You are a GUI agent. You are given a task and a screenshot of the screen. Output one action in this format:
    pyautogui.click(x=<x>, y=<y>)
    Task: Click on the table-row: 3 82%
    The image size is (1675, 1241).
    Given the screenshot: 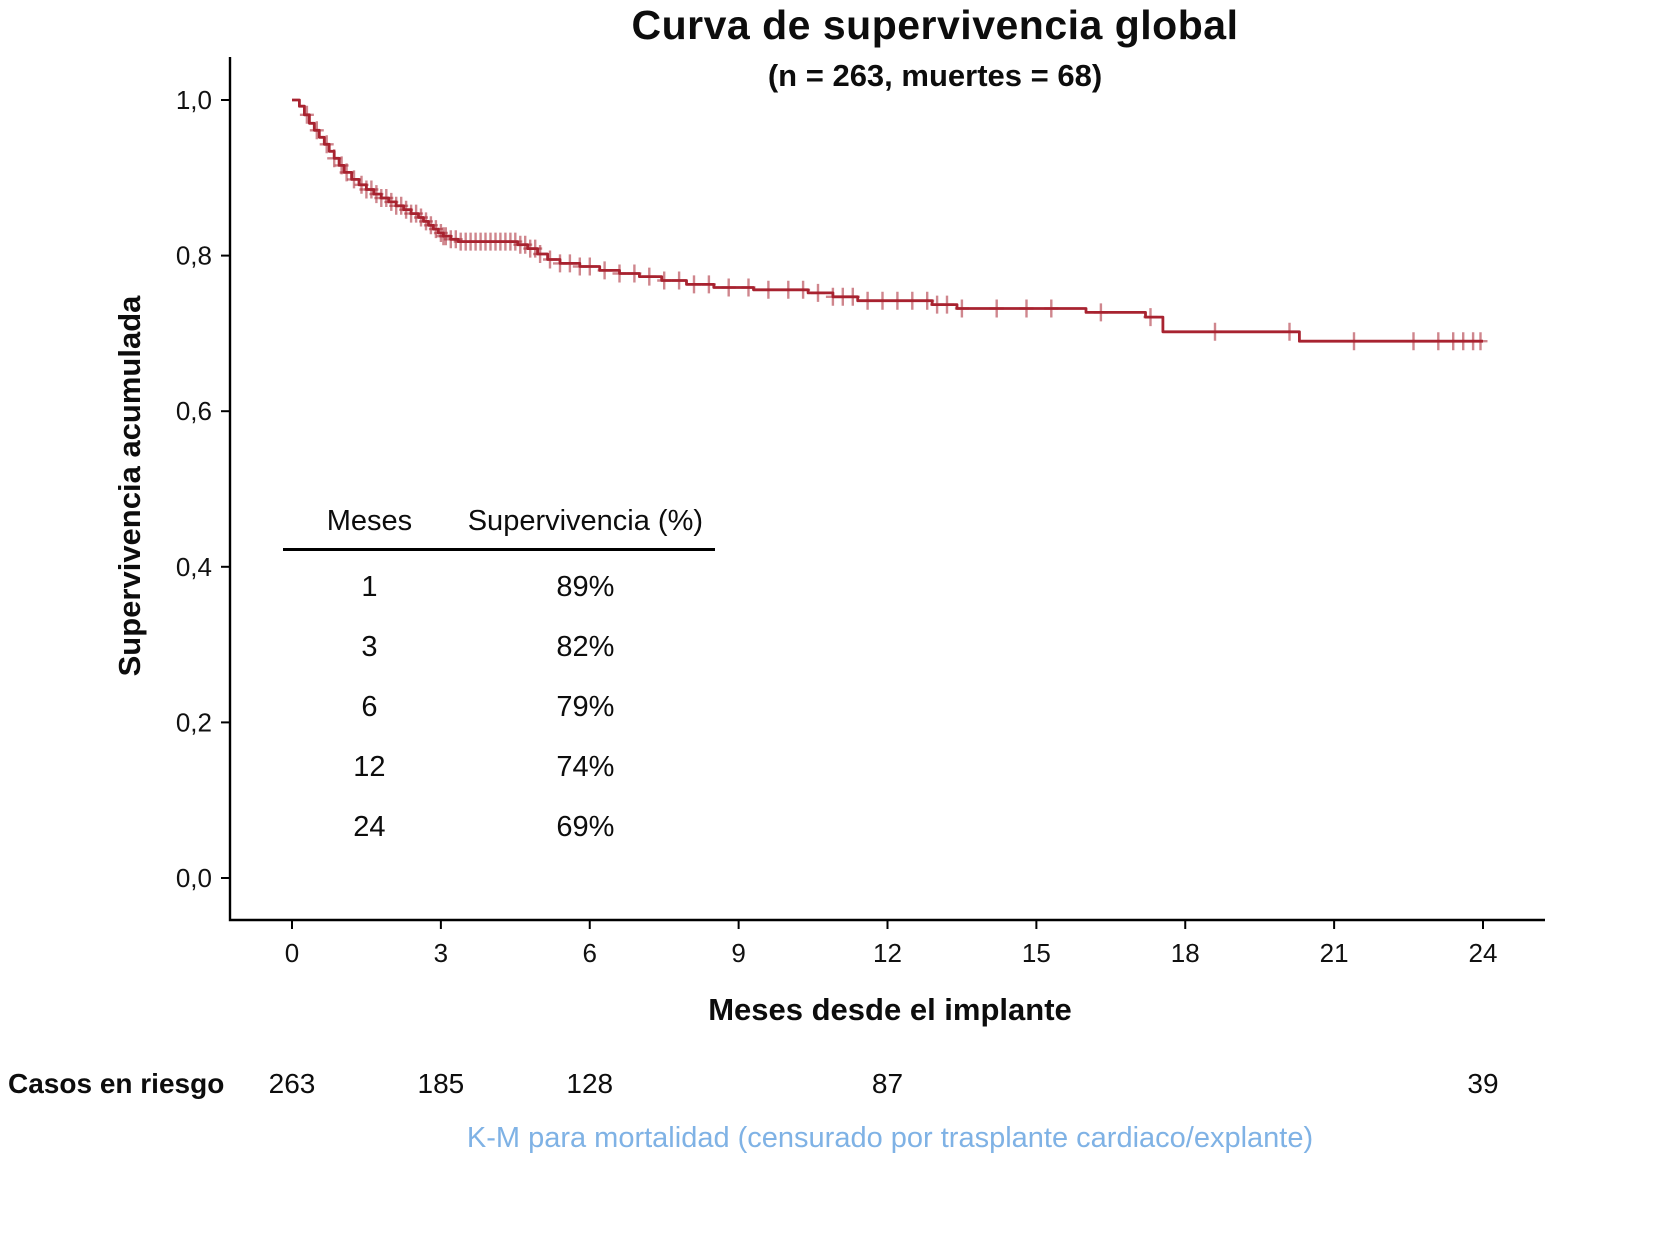 What is the action you would take?
    pyautogui.click(x=499, y=647)
    